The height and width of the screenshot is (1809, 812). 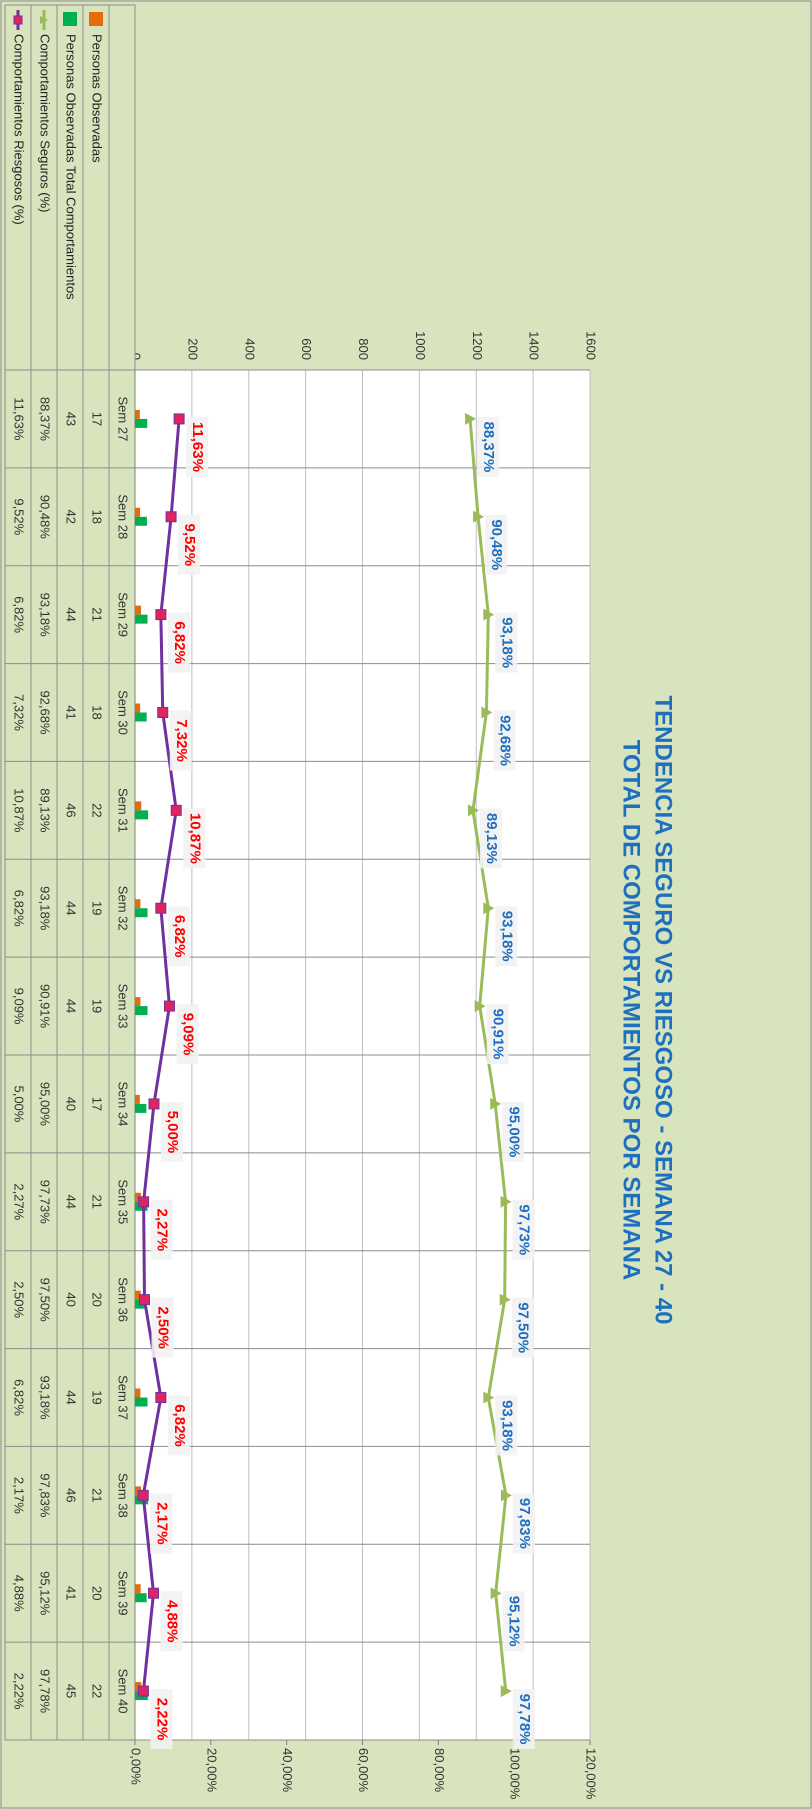 What do you see at coordinates (97, 908) in the screenshot?
I see `table-cell: 19` at bounding box center [97, 908].